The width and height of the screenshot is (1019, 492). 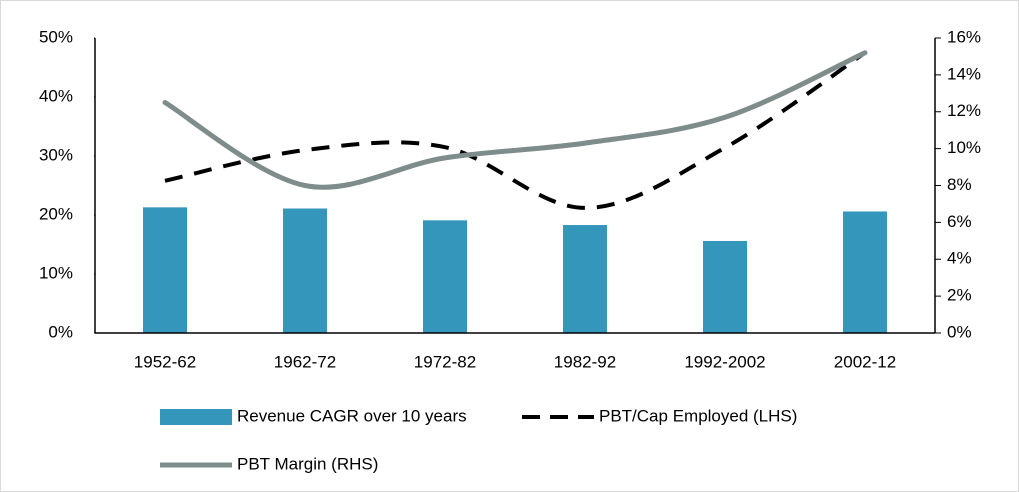 What do you see at coordinates (165, 361) in the screenshot?
I see `x-tick-label: 1952-62` at bounding box center [165, 361].